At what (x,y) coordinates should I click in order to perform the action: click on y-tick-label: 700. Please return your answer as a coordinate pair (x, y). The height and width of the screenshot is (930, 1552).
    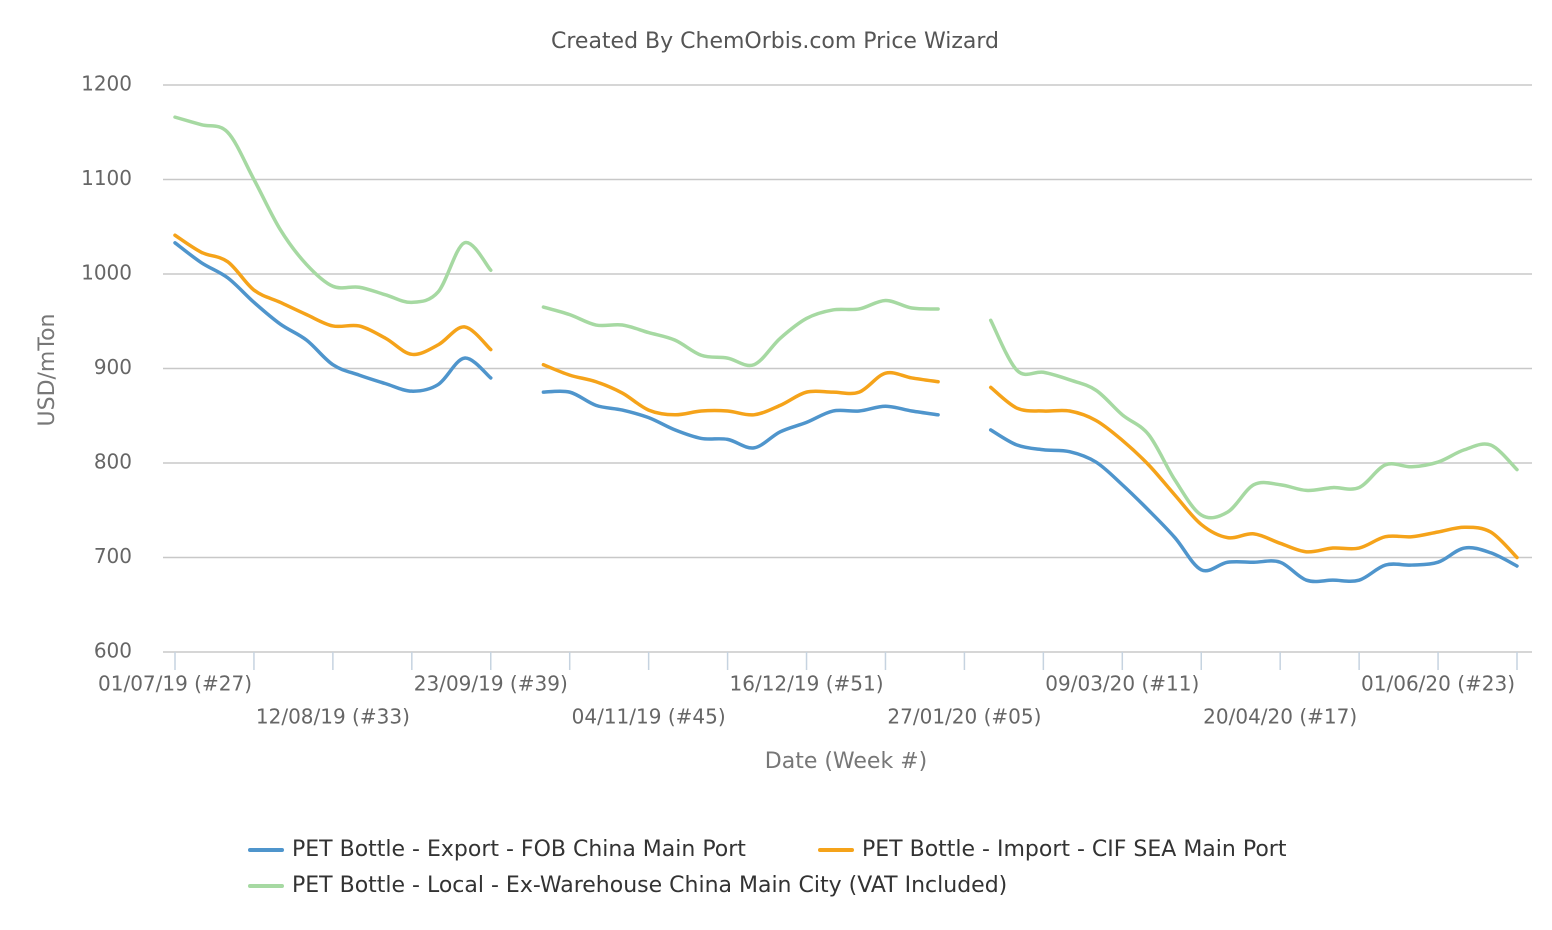
    Looking at the image, I should click on (113, 556).